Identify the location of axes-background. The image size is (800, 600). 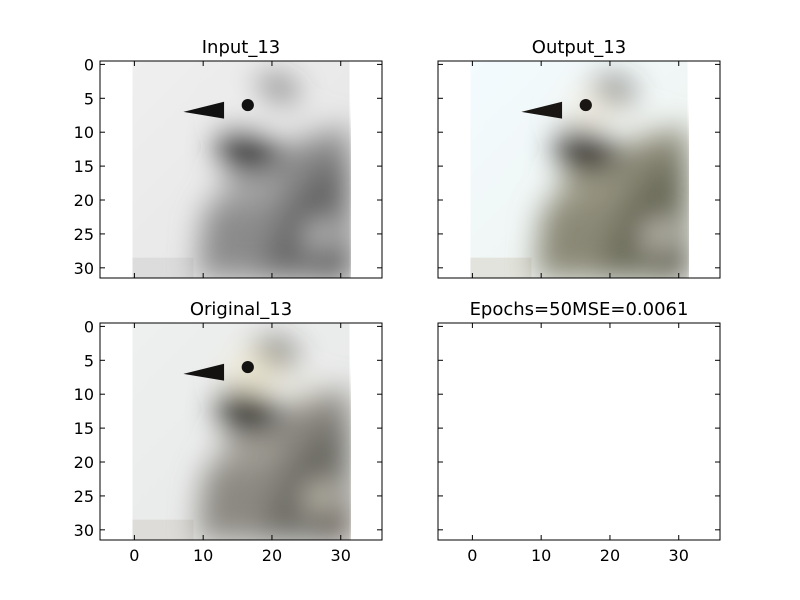
(579, 431).